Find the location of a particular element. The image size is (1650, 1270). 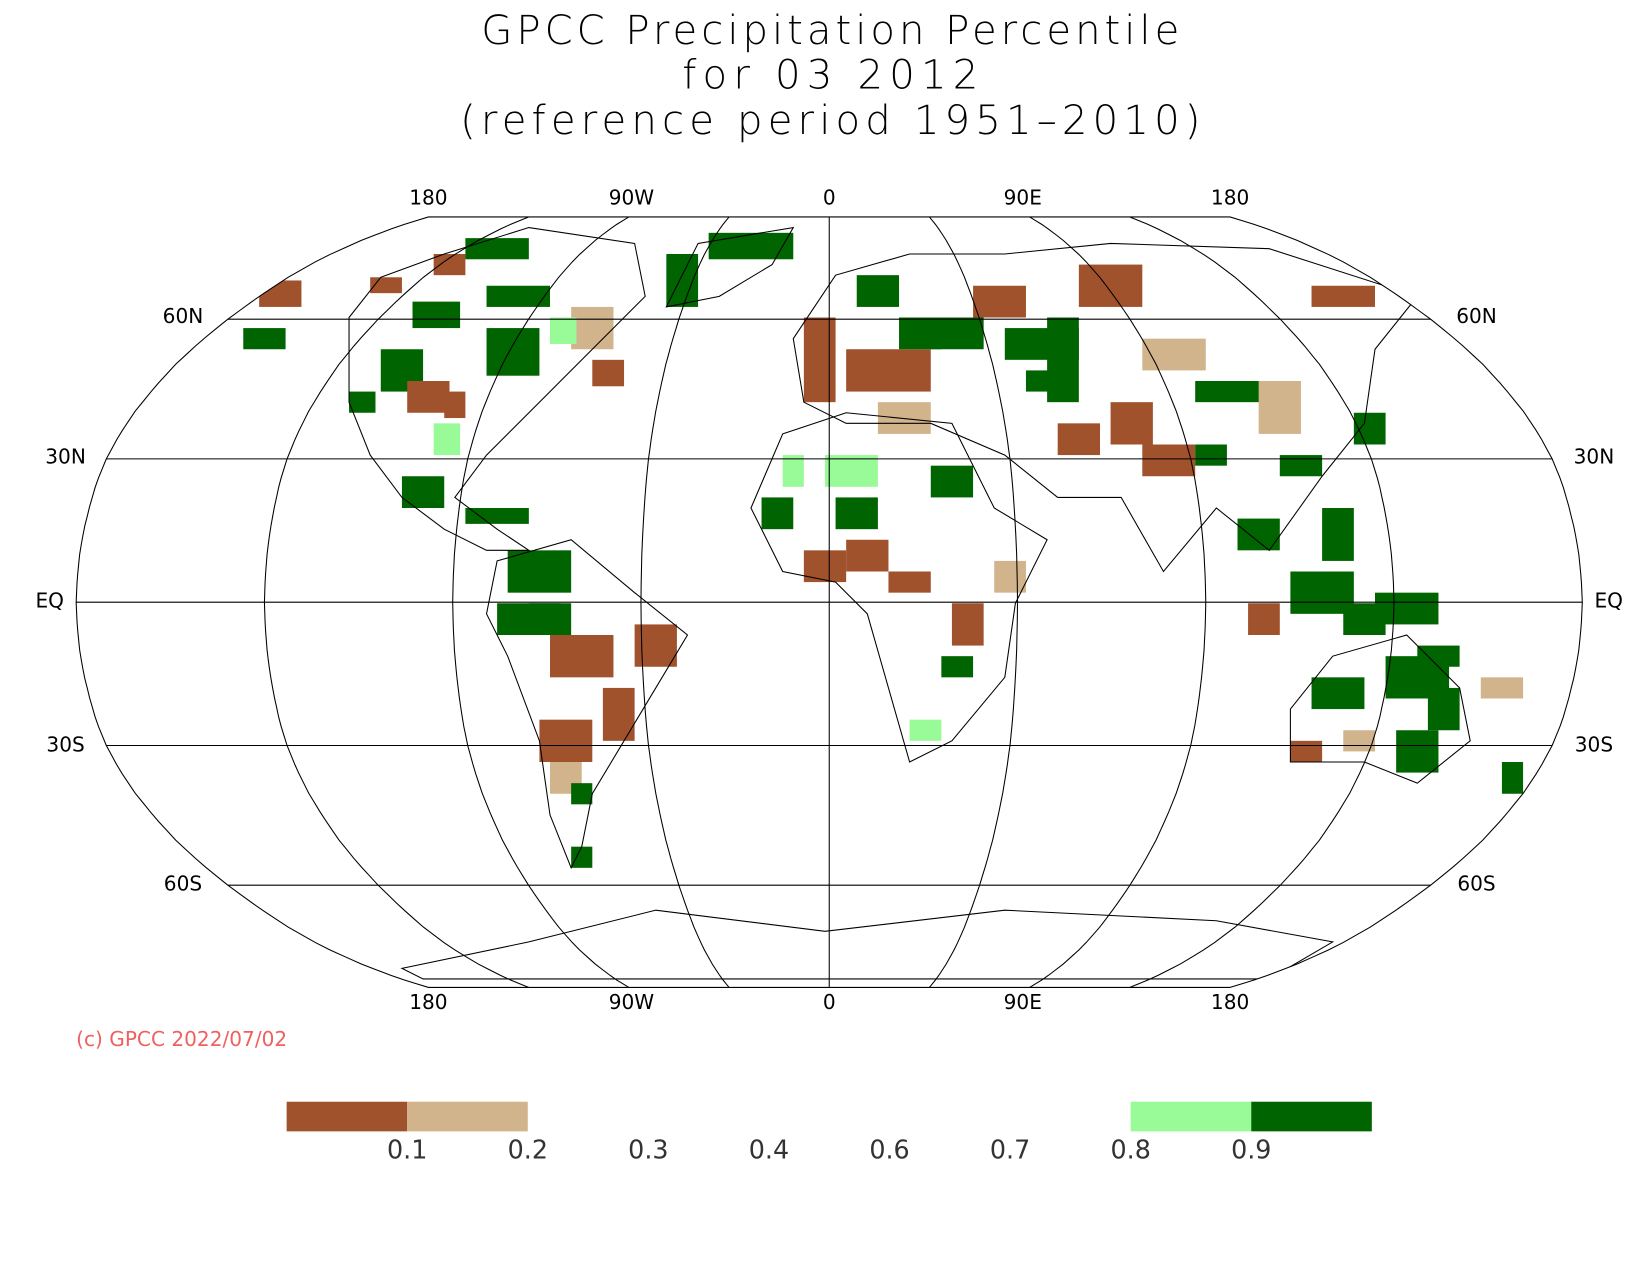

lat-label: 60N is located at coordinates (1476, 316).